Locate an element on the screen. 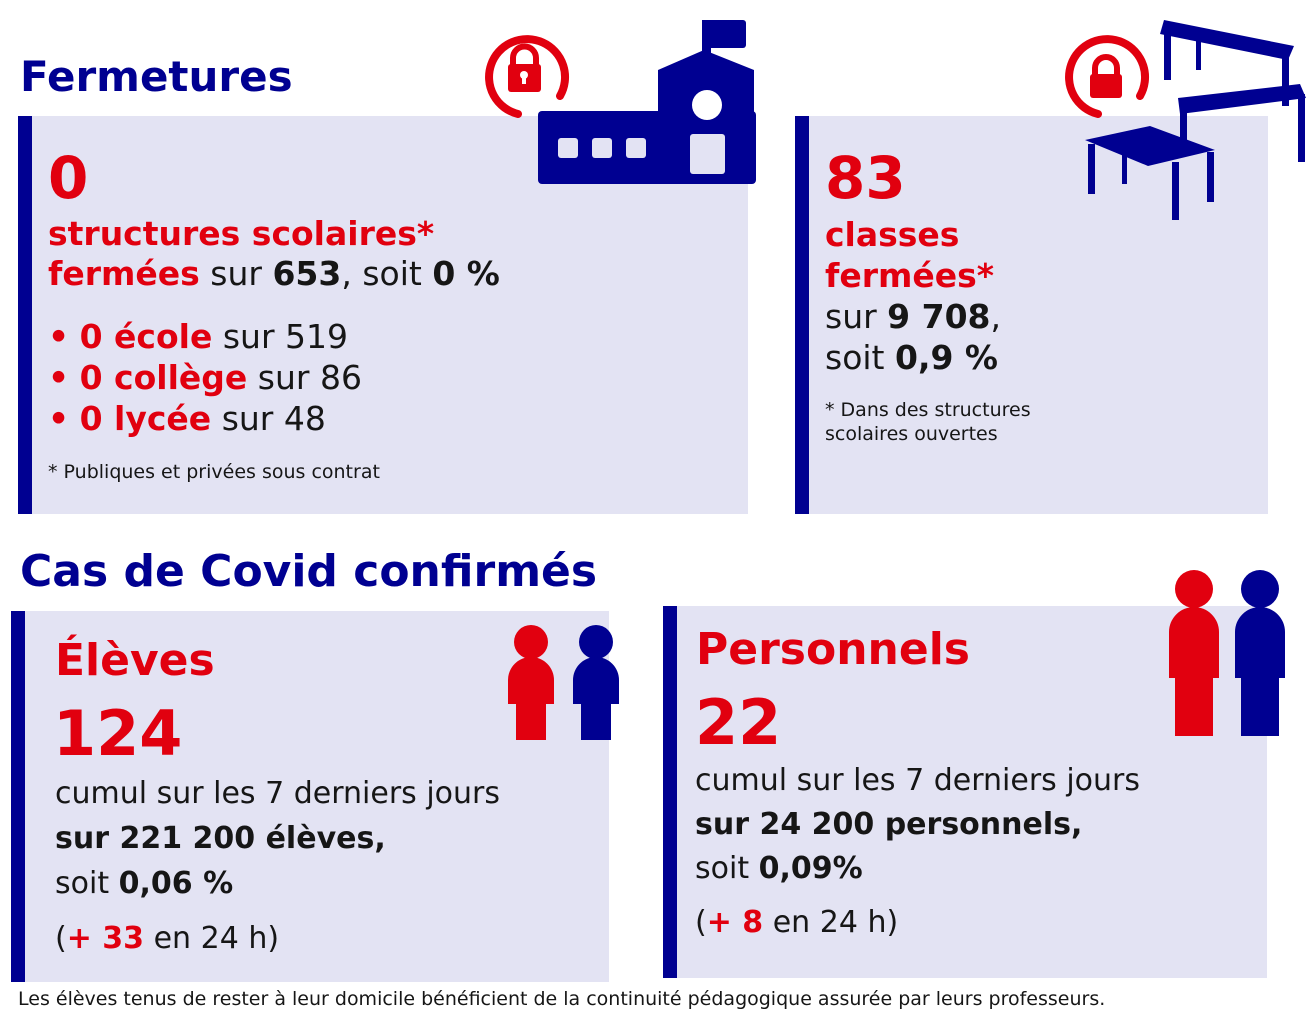 This screenshot has height=1022, width=1306. classes-value: 83 is located at coordinates (865, 178).